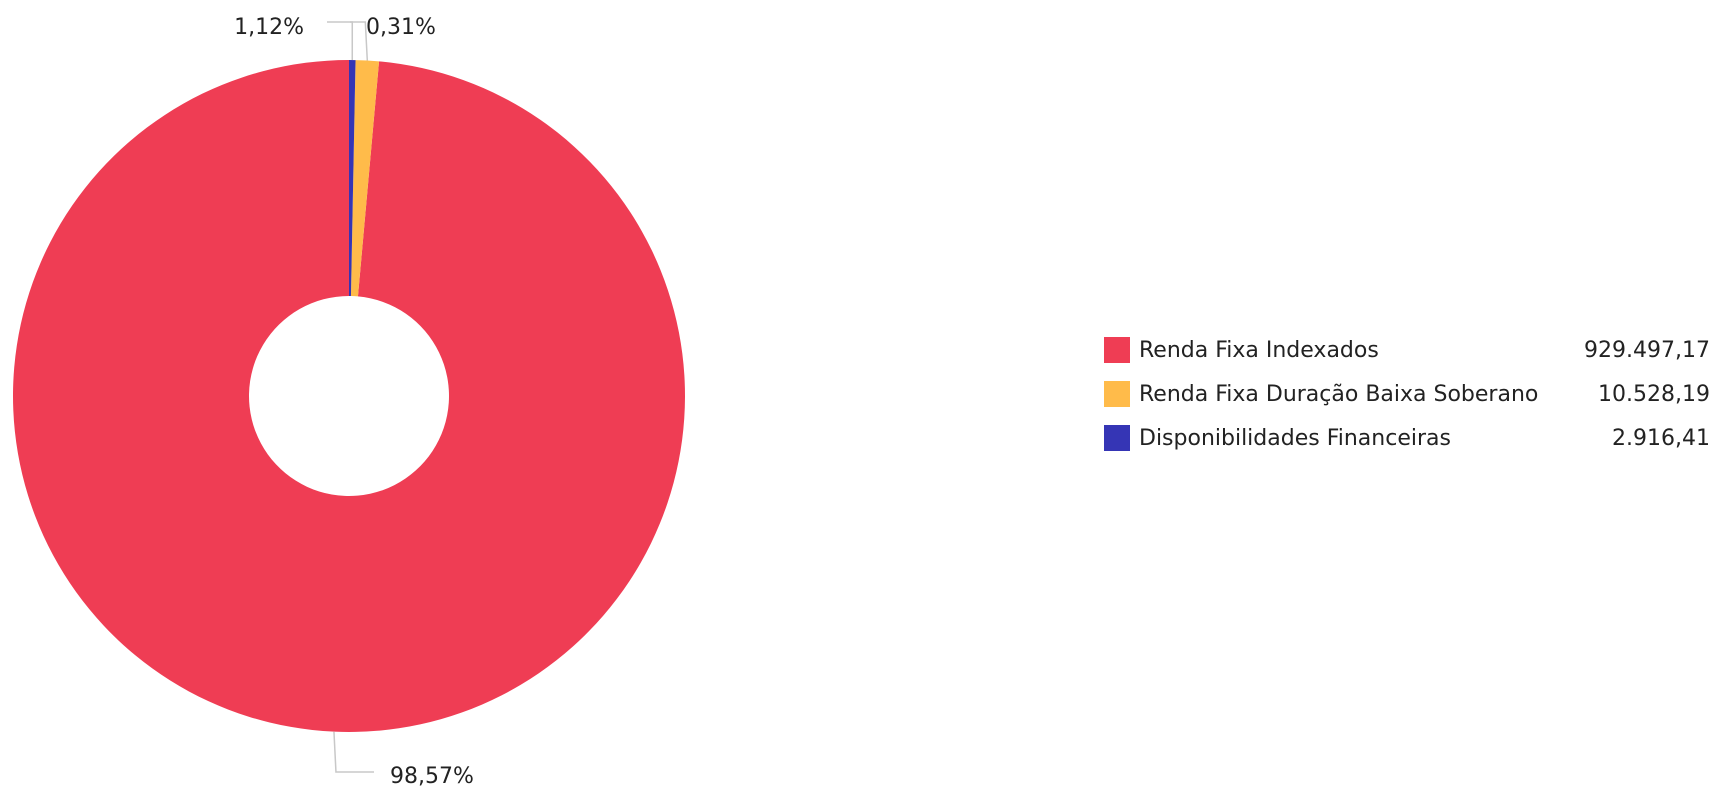  Describe the element at coordinates (1661, 438) in the screenshot. I see `legend-value: 2.916,41` at that location.